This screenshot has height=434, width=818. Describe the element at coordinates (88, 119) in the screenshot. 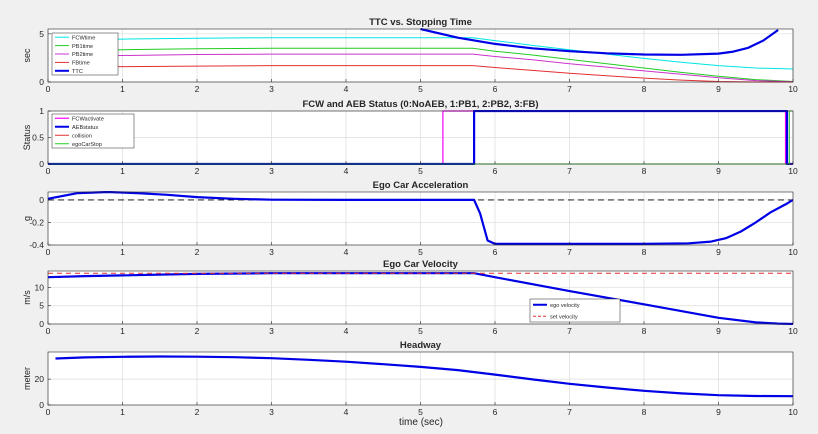

I see `legend-label: FCWactivate` at that location.